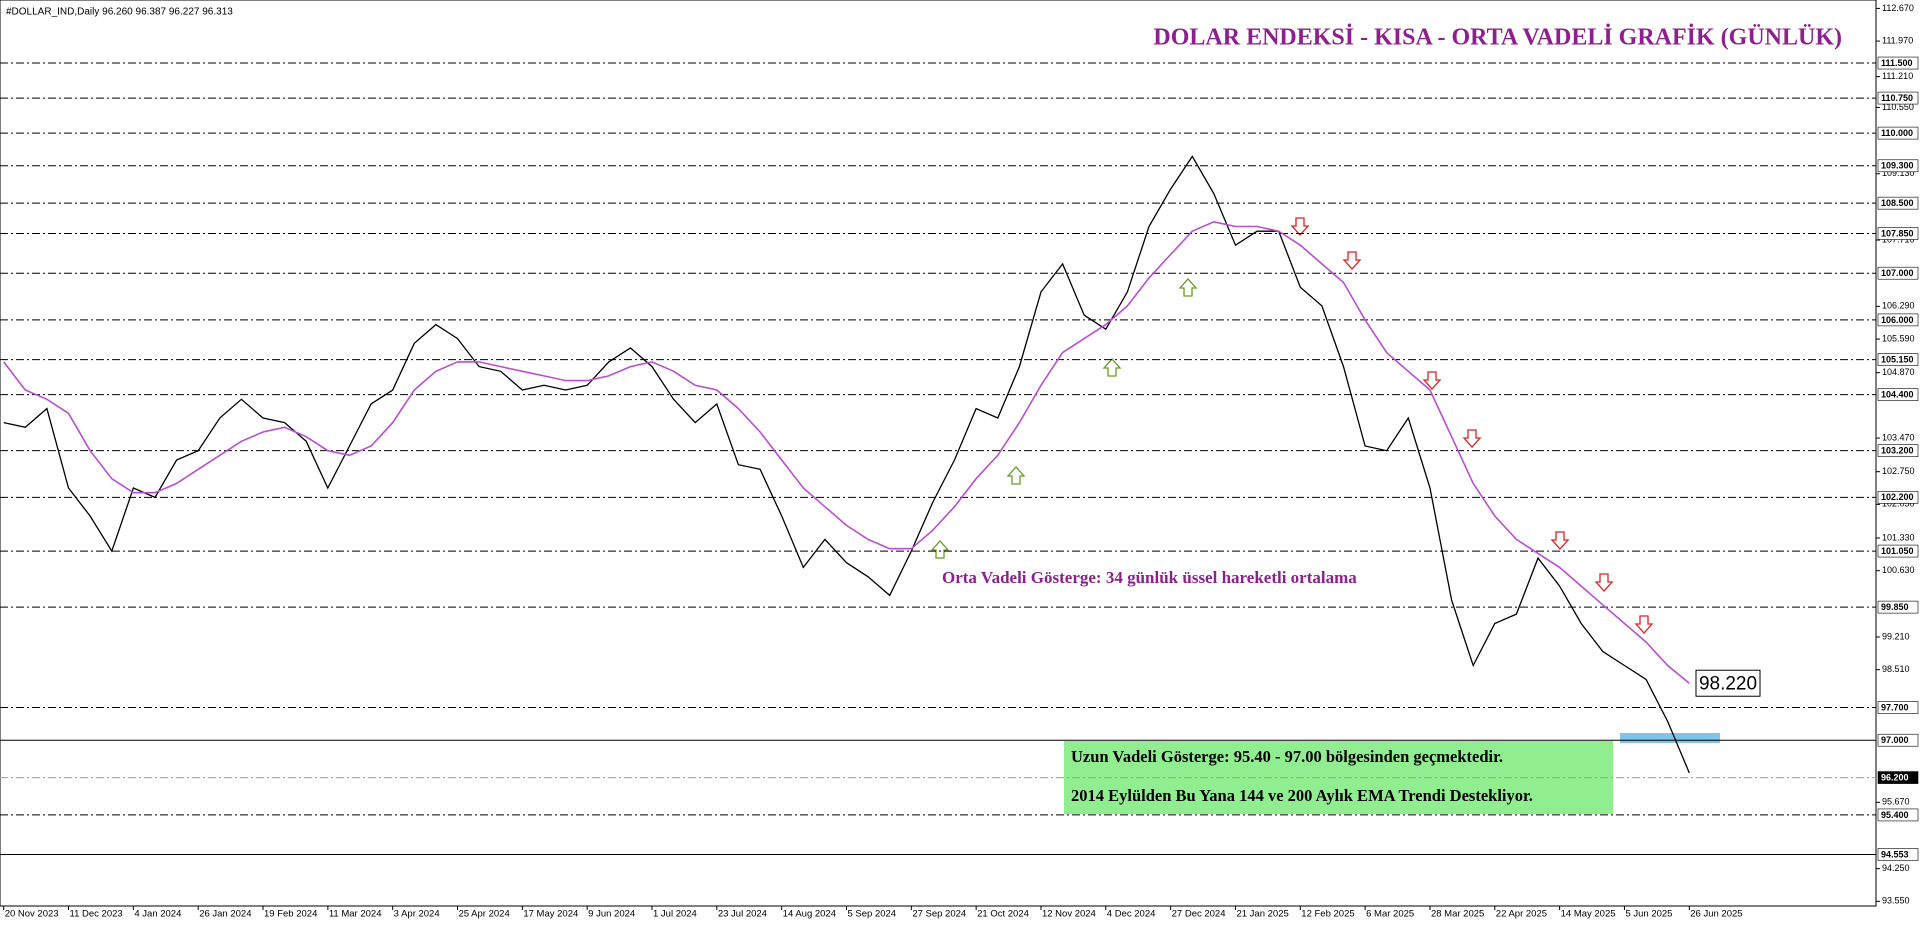 The height and width of the screenshot is (927, 1920). What do you see at coordinates (1457, 914) in the screenshot?
I see `x-tick-label: 28 Mar 2025` at bounding box center [1457, 914].